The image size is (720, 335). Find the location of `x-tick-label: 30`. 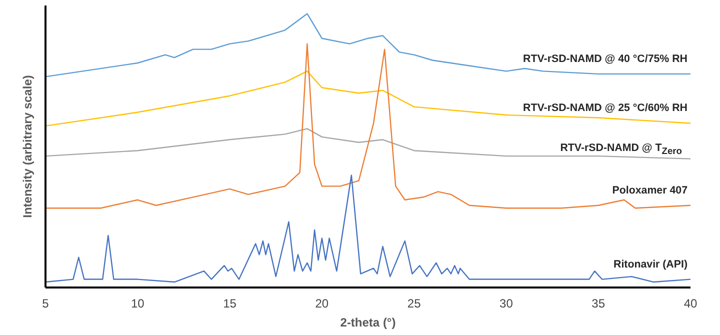

x-tick-label: 30 is located at coordinates (507, 303).